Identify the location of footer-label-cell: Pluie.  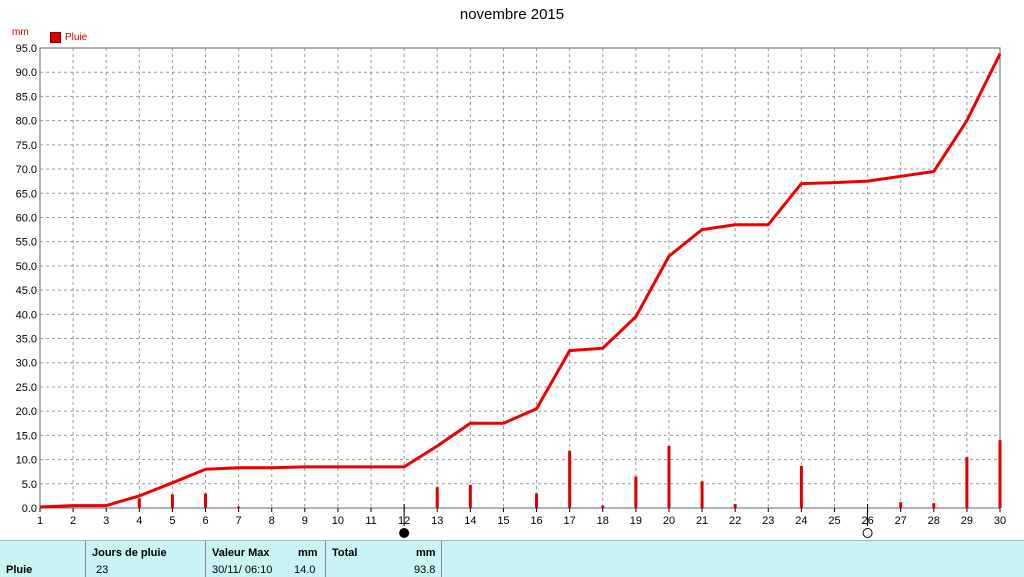
(43, 559).